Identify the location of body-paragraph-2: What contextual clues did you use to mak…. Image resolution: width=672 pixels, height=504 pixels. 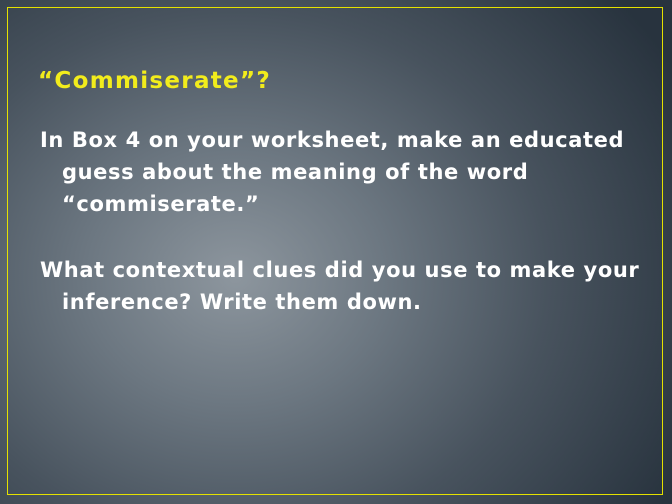
(340, 286).